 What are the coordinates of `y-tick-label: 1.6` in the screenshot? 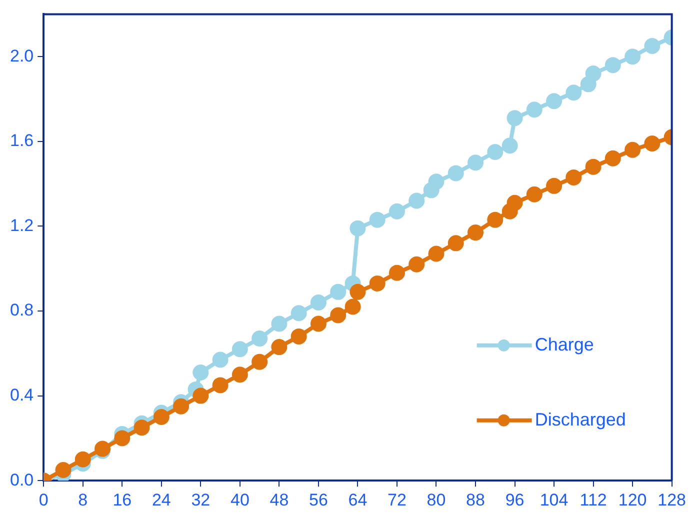 It's located at (22, 140).